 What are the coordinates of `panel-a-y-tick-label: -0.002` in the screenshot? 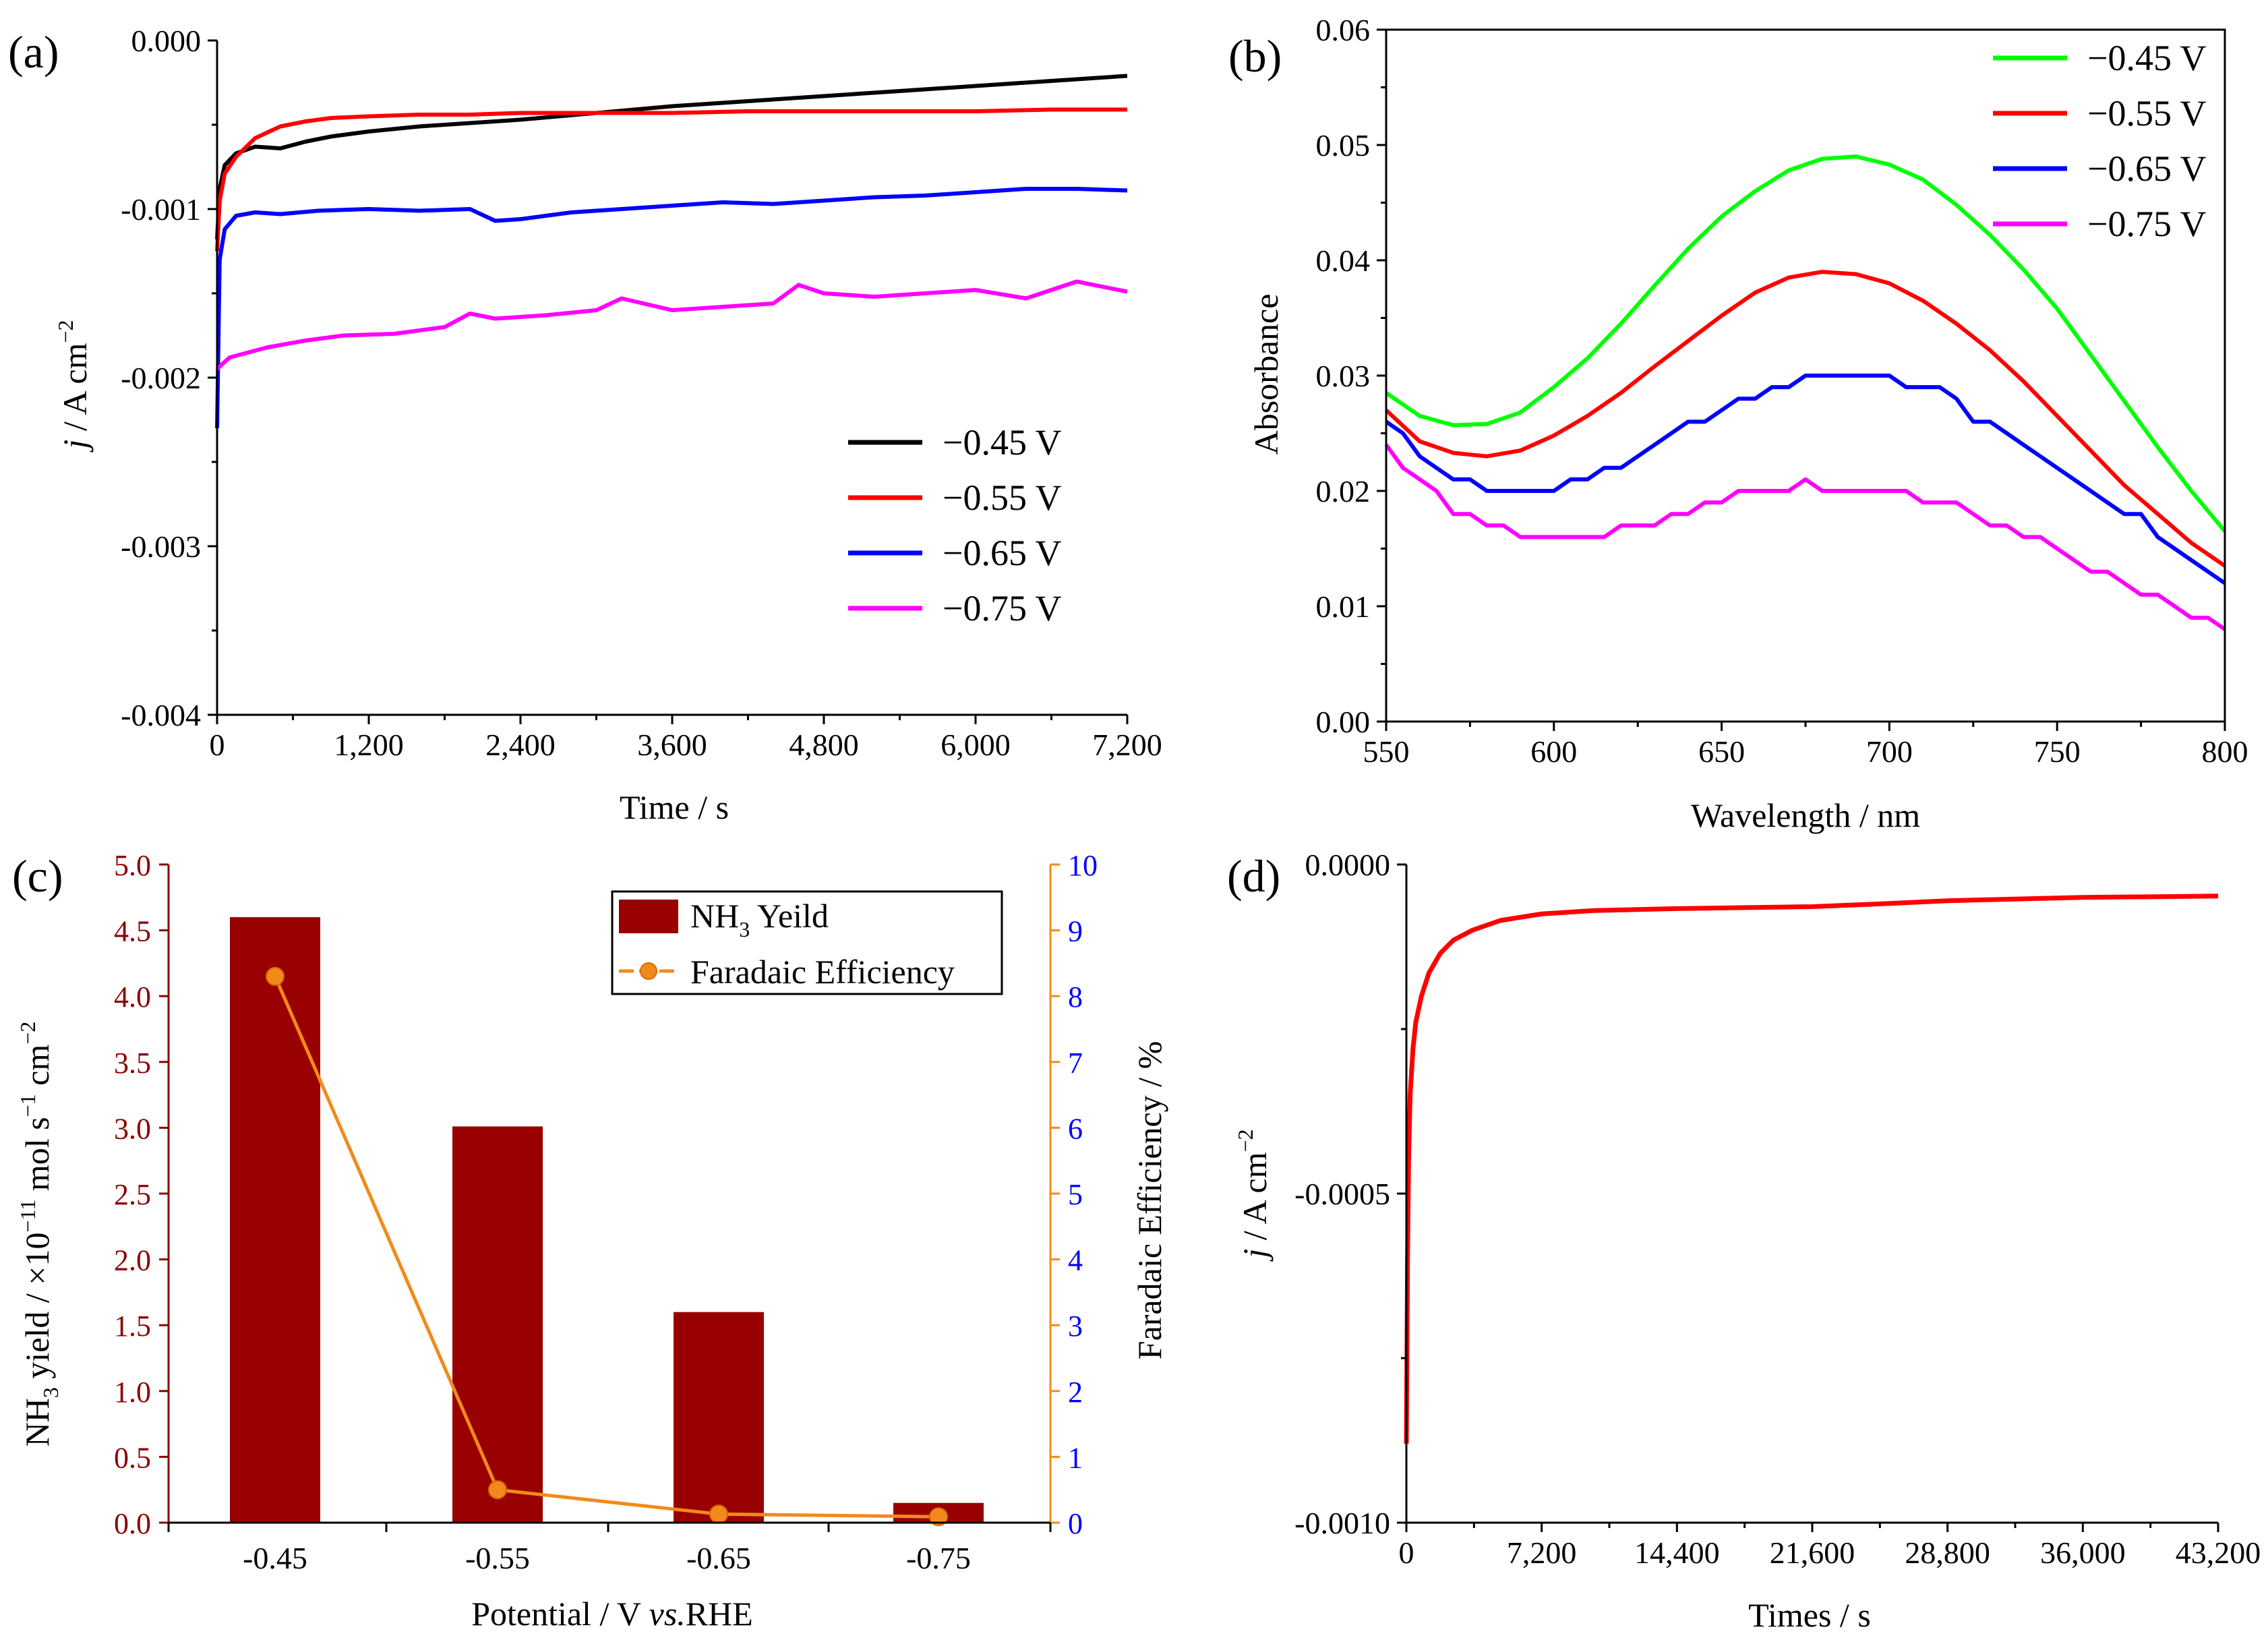 It's located at (161, 378).